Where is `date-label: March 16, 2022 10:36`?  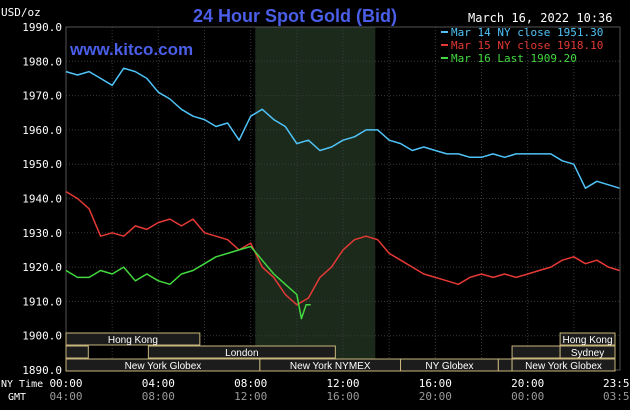
date-label: March 16, 2022 10:36 is located at coordinates (540, 18).